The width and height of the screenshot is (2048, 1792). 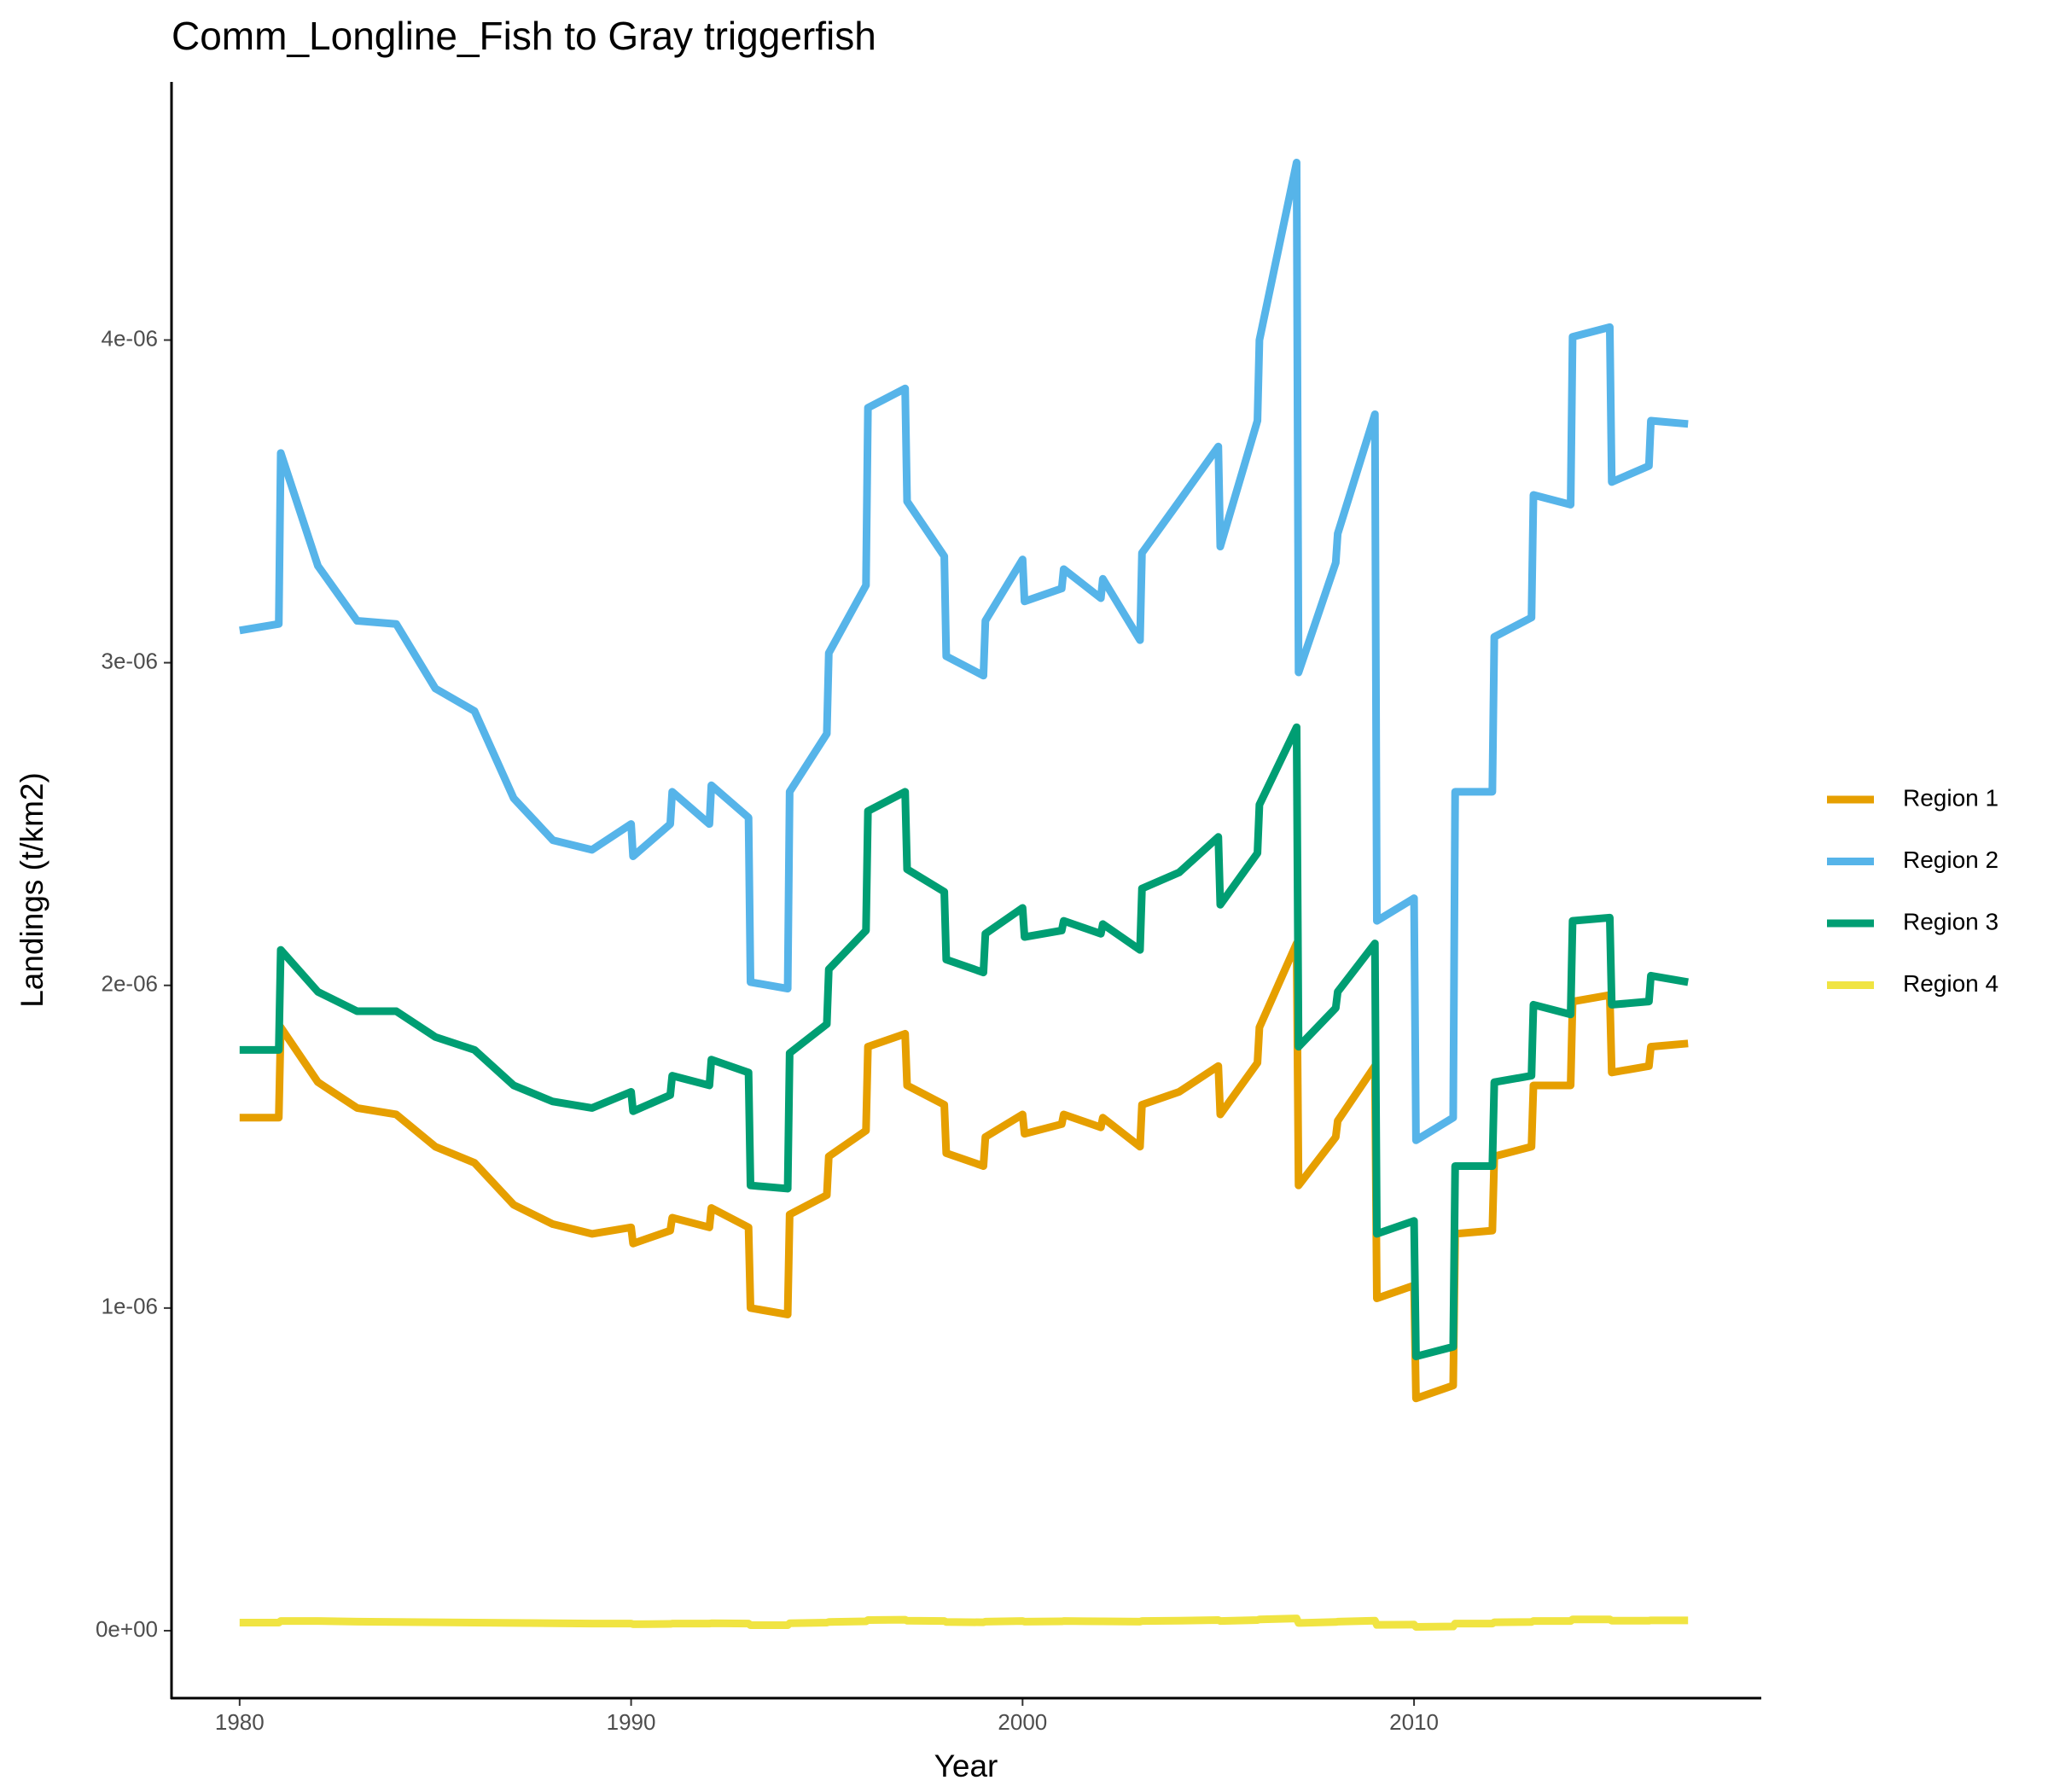 What do you see at coordinates (130, 338) in the screenshot?
I see `y-tick-label: 4e-06` at bounding box center [130, 338].